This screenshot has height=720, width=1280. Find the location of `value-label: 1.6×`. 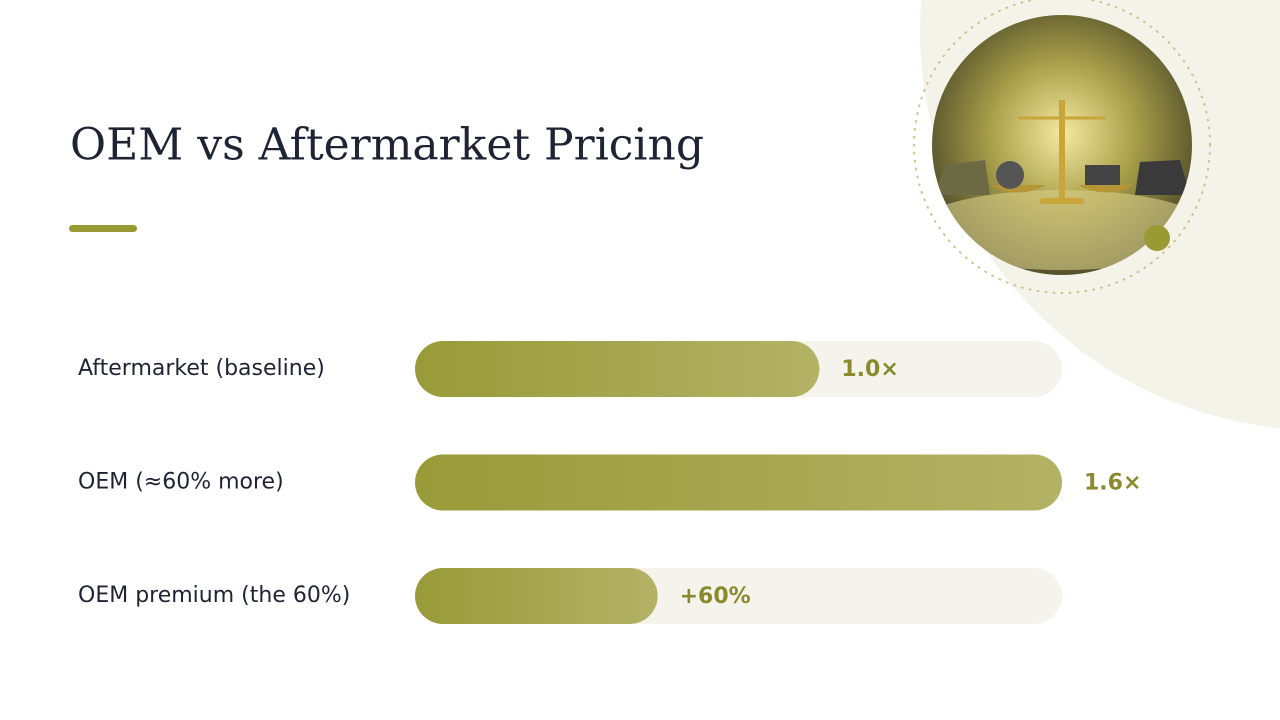

value-label: 1.6× is located at coordinates (1112, 483).